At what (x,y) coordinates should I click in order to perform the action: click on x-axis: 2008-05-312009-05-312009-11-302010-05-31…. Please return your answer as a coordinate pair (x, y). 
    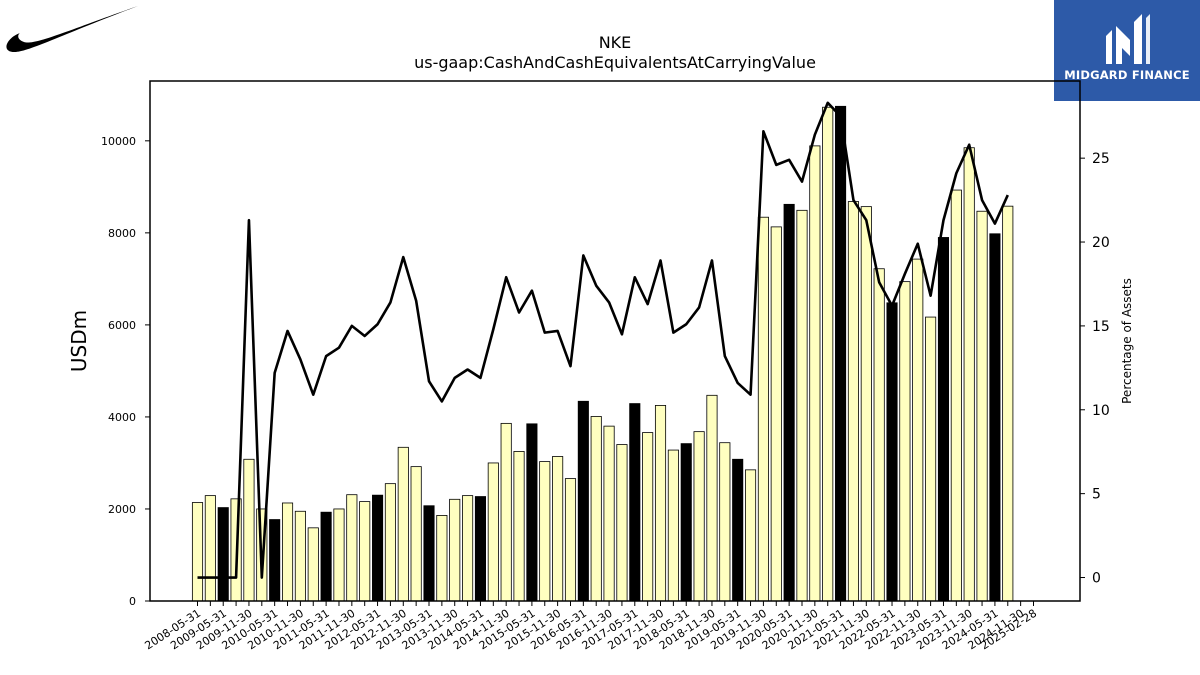
    Looking at the image, I should click on (590, 626).